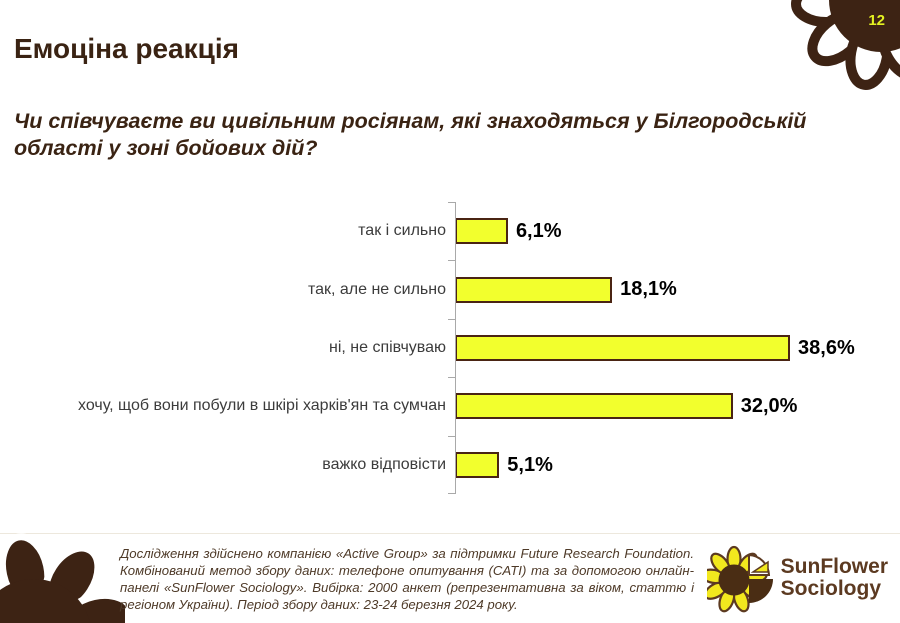  What do you see at coordinates (62, 578) in the screenshot?
I see `sunflower-decoration-bottom-left-icon` at bounding box center [62, 578].